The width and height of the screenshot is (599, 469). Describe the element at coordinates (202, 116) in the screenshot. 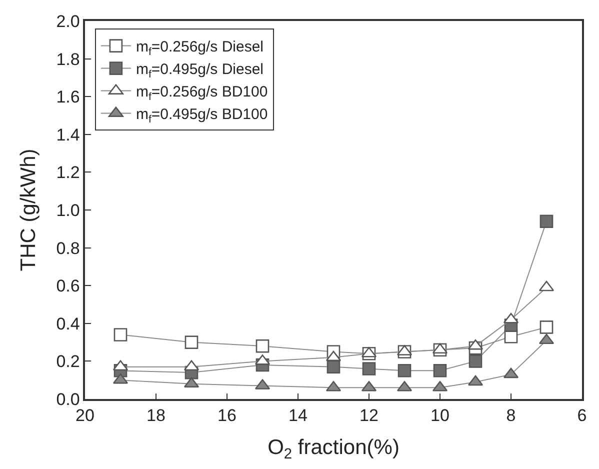

I see `legend-label: m$_{f}$=0.495g/s BD100` at that location.